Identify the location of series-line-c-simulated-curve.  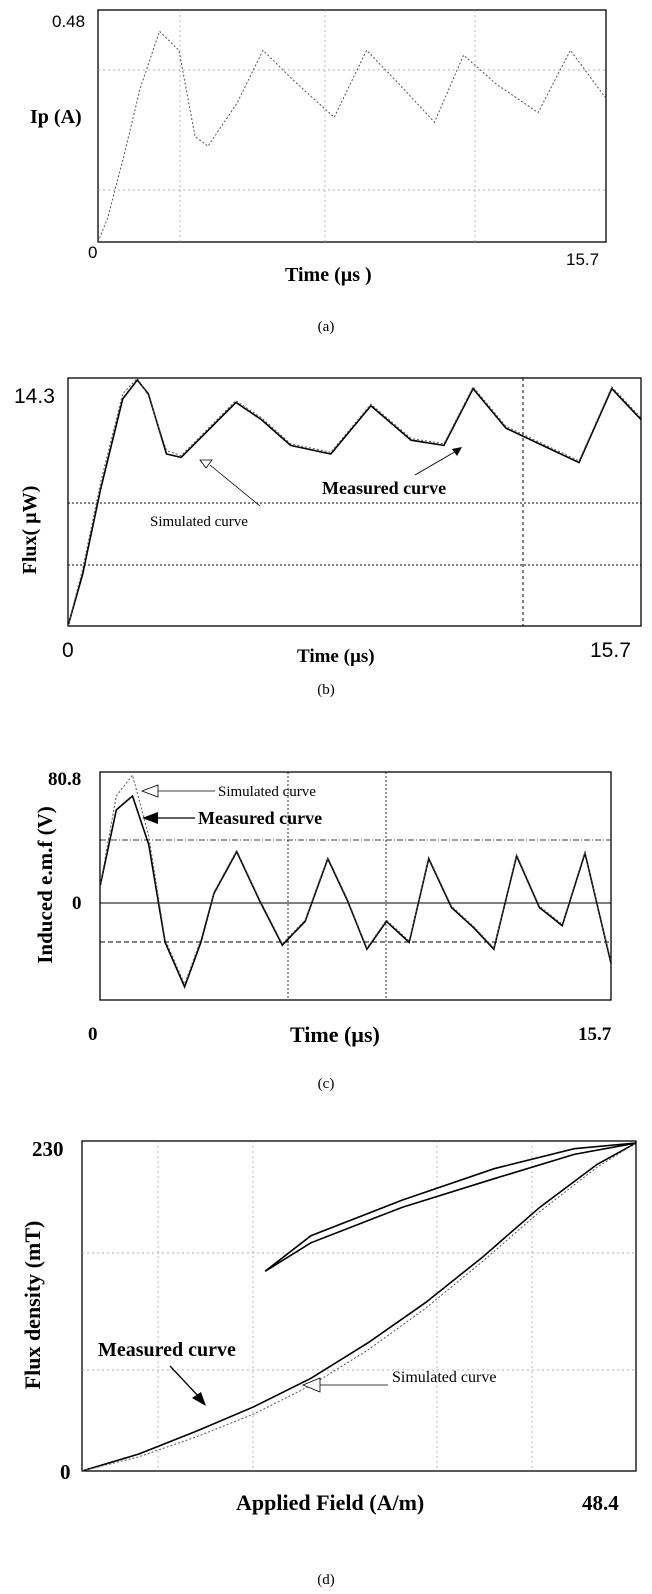
(355, 879).